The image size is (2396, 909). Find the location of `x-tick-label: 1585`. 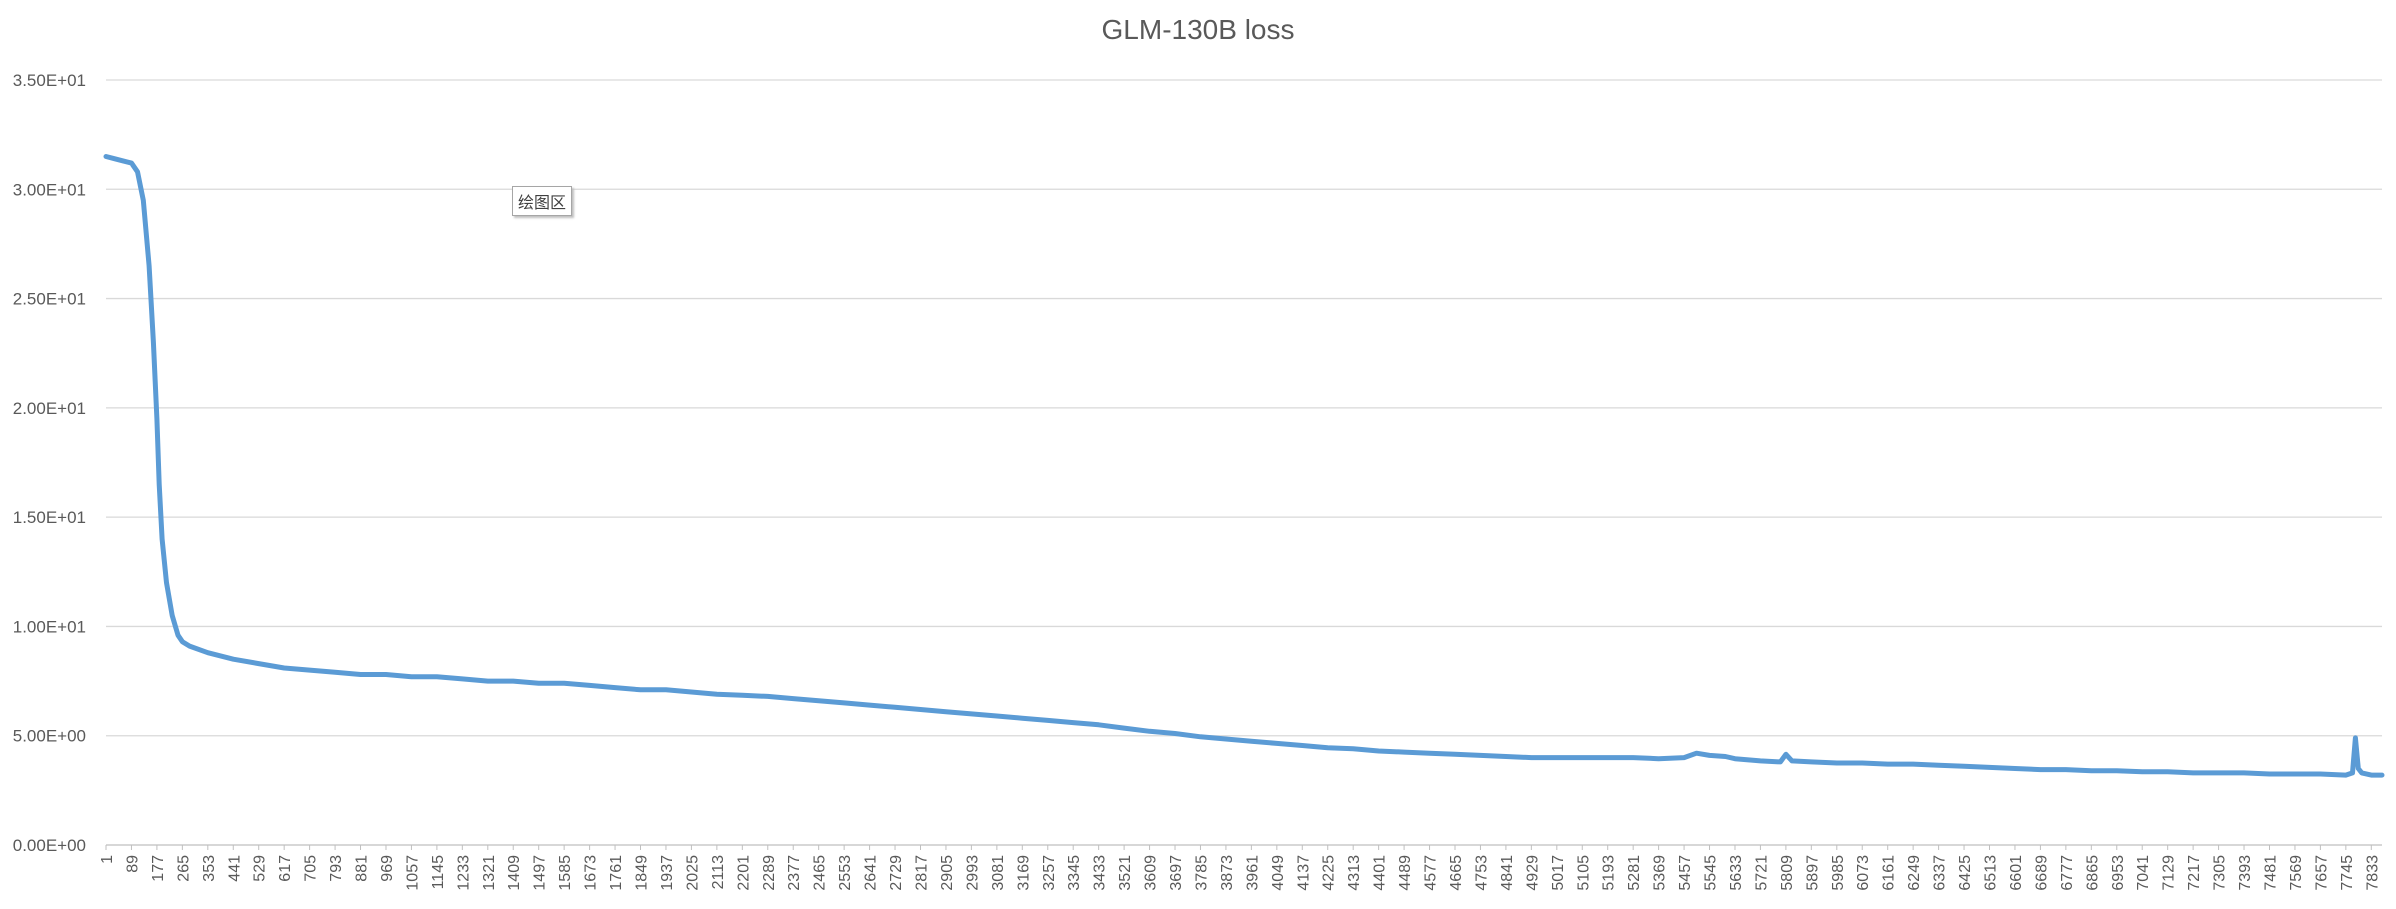

x-tick-label: 1585 is located at coordinates (565, 873).